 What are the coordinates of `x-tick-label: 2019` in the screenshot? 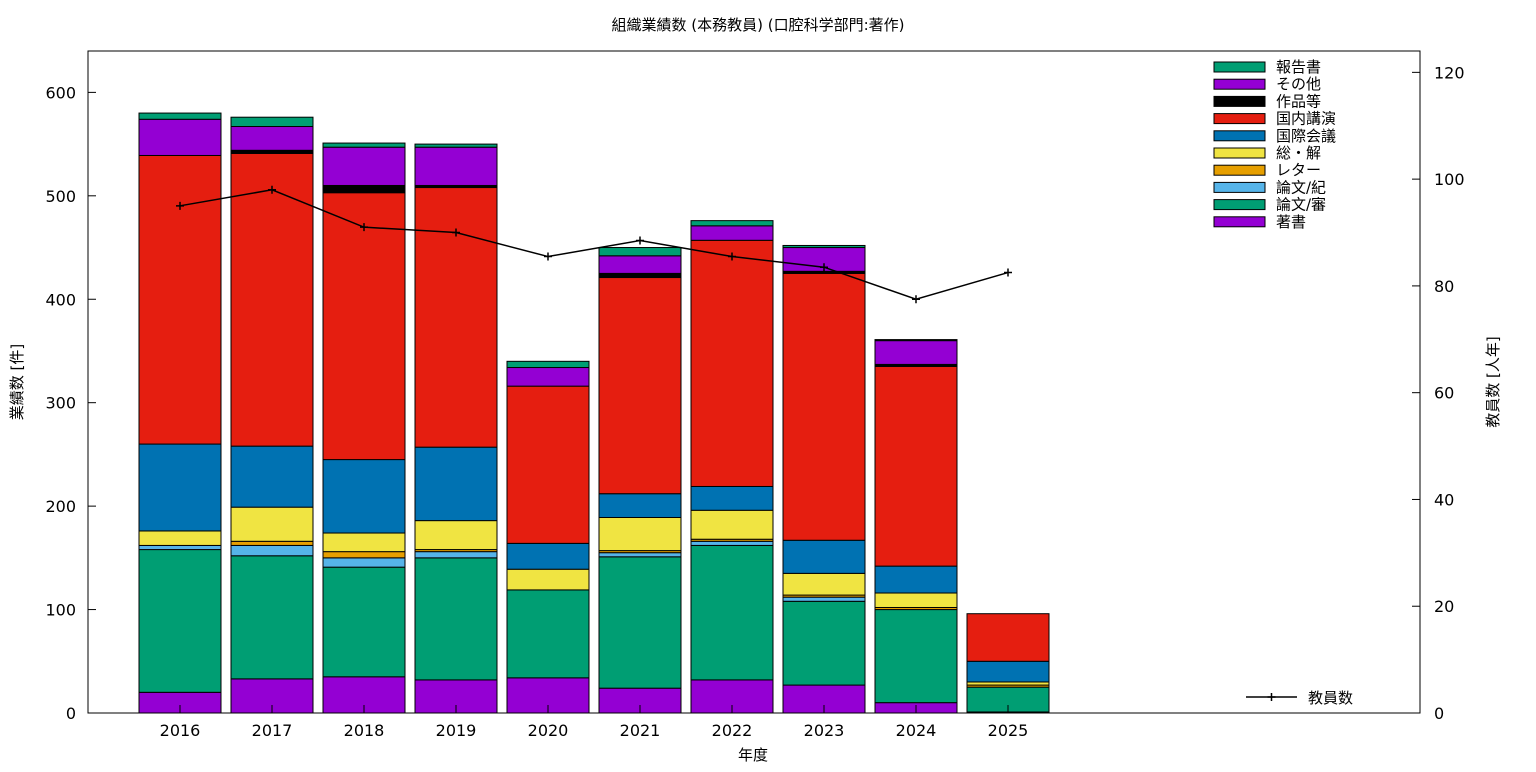 It's located at (456, 730).